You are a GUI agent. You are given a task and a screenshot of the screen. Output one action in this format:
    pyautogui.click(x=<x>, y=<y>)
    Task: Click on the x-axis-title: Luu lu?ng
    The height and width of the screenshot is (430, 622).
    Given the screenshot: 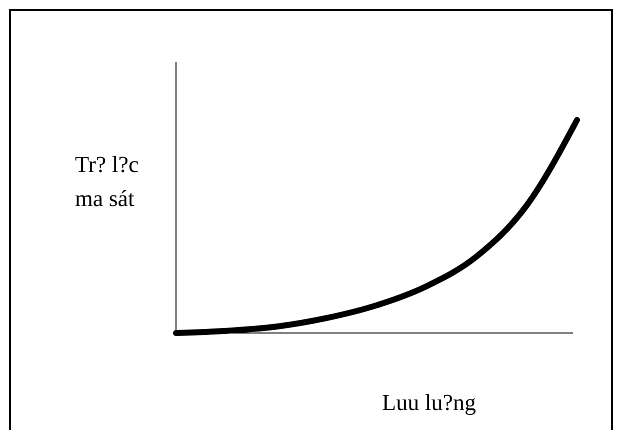 What is the action you would take?
    pyautogui.click(x=429, y=402)
    